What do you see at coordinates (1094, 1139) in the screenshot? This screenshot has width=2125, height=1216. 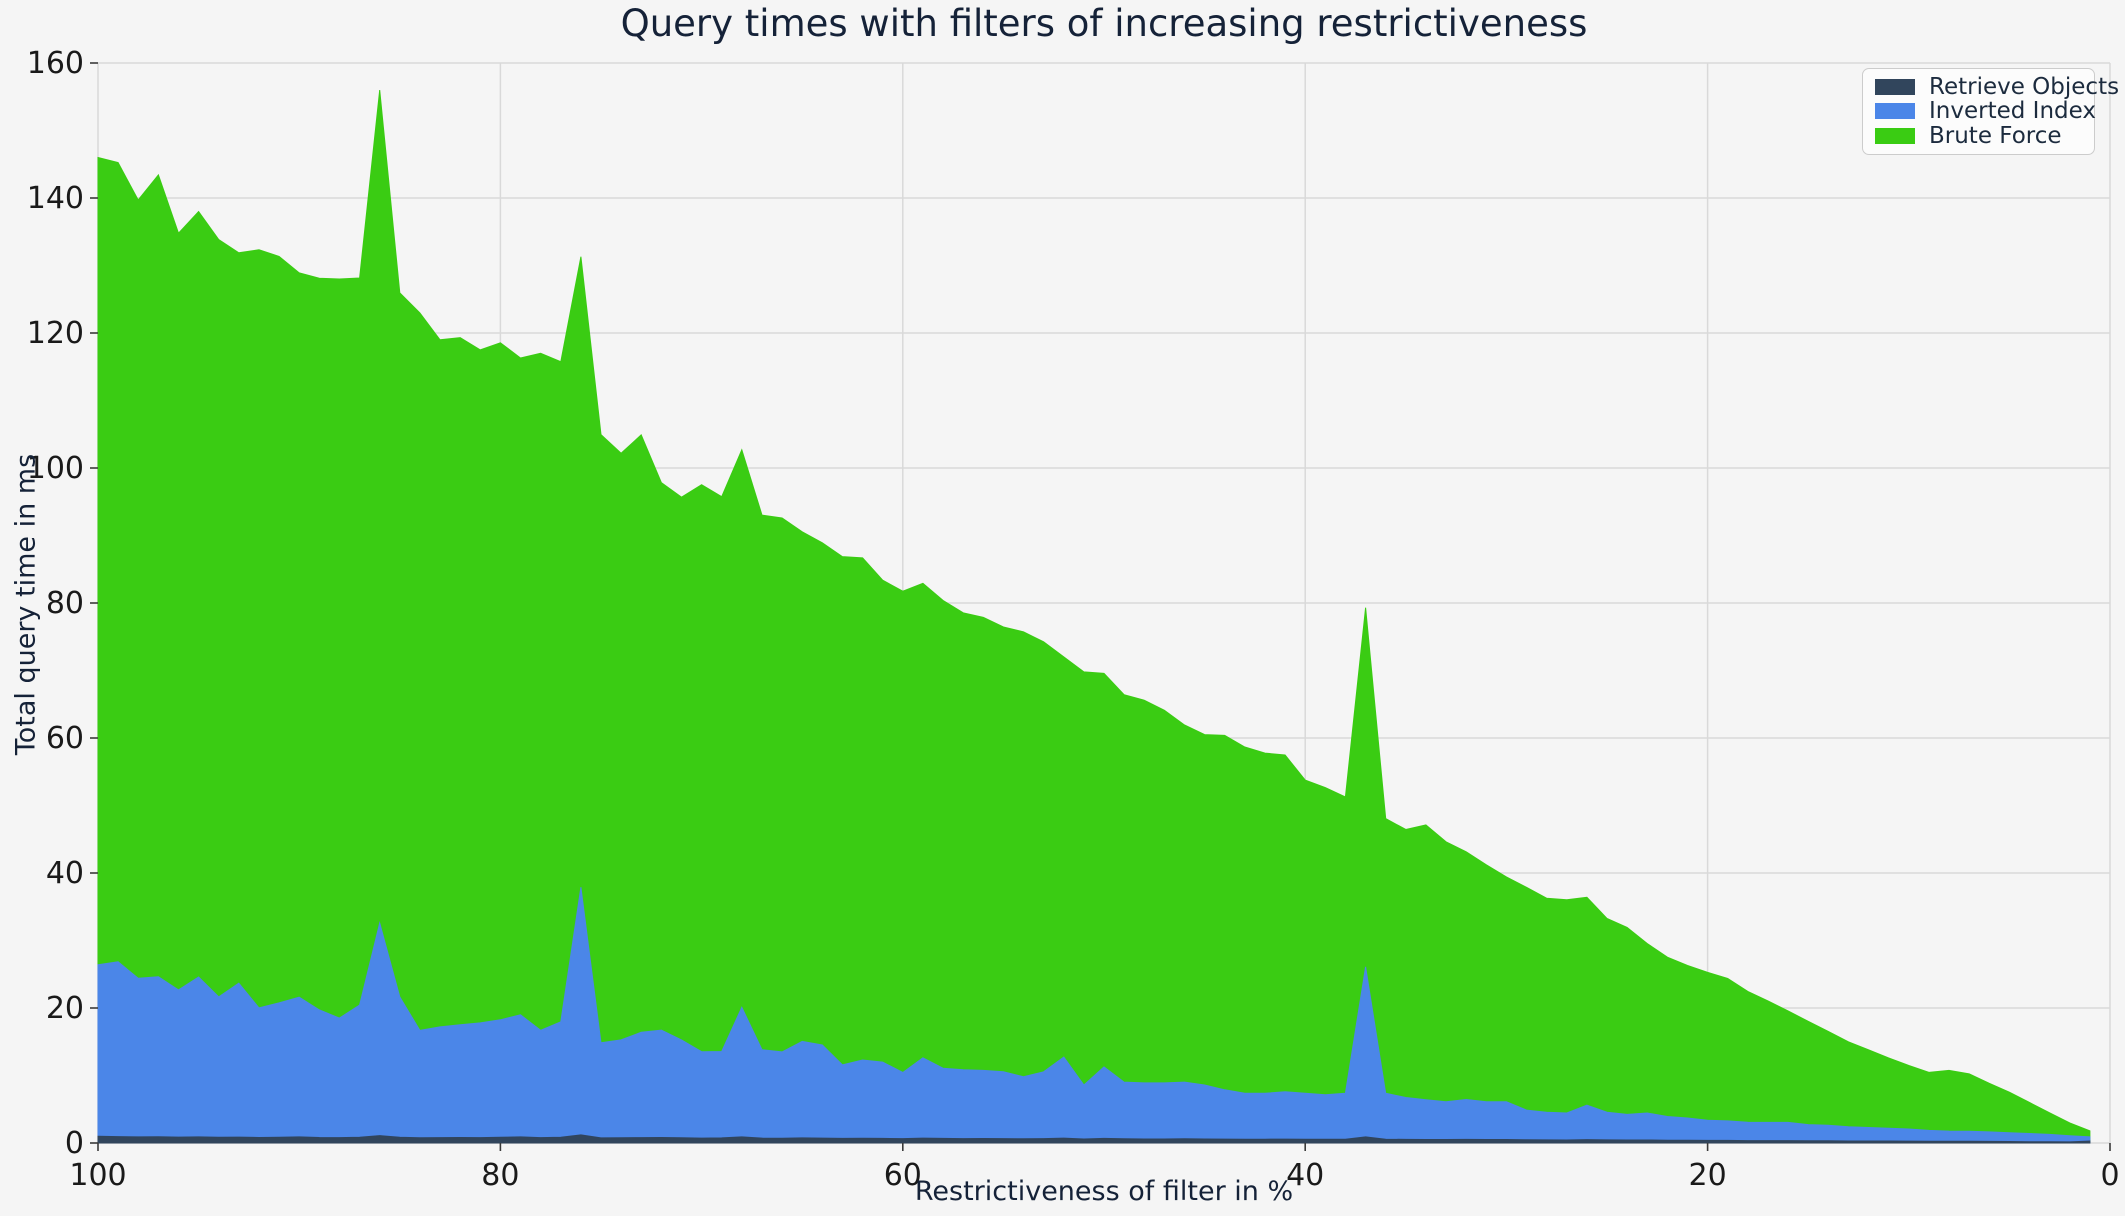 I see `area-retrieve-objects` at bounding box center [1094, 1139].